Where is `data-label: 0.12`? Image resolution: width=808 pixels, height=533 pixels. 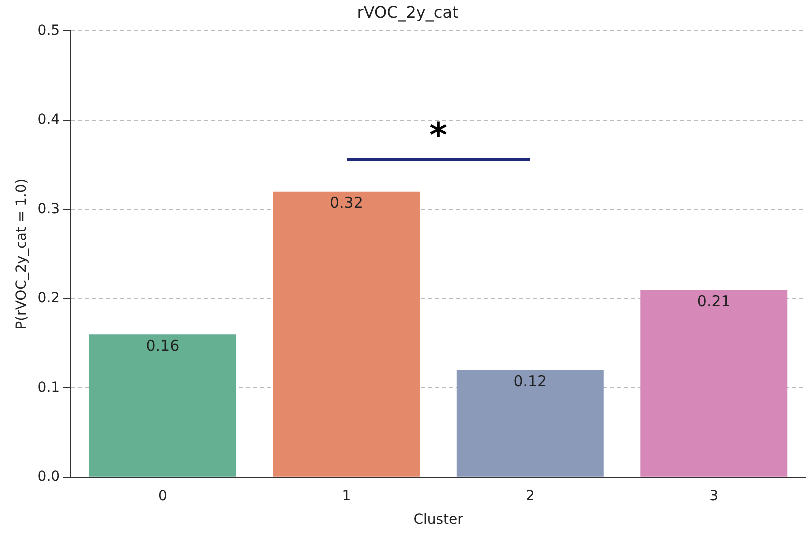 data-label: 0.12 is located at coordinates (531, 381).